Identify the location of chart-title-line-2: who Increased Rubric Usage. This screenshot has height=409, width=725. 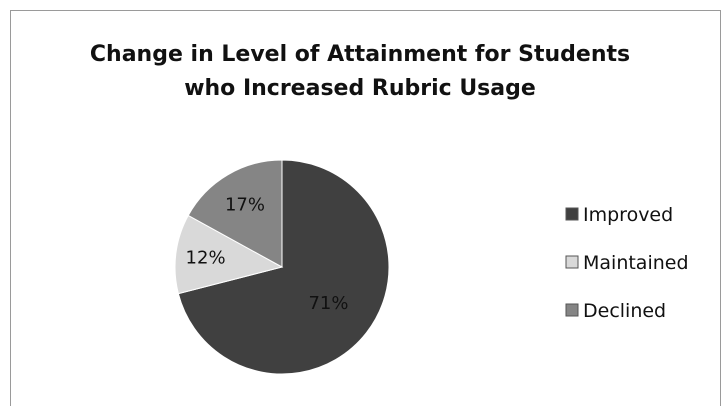
(360, 88).